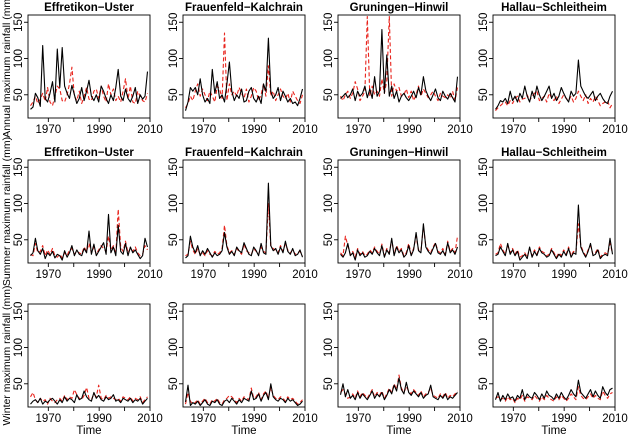 The image size is (631, 448). I want to click on y-axis-label: Annual maximum rainfall (mm), so click(7, 69).